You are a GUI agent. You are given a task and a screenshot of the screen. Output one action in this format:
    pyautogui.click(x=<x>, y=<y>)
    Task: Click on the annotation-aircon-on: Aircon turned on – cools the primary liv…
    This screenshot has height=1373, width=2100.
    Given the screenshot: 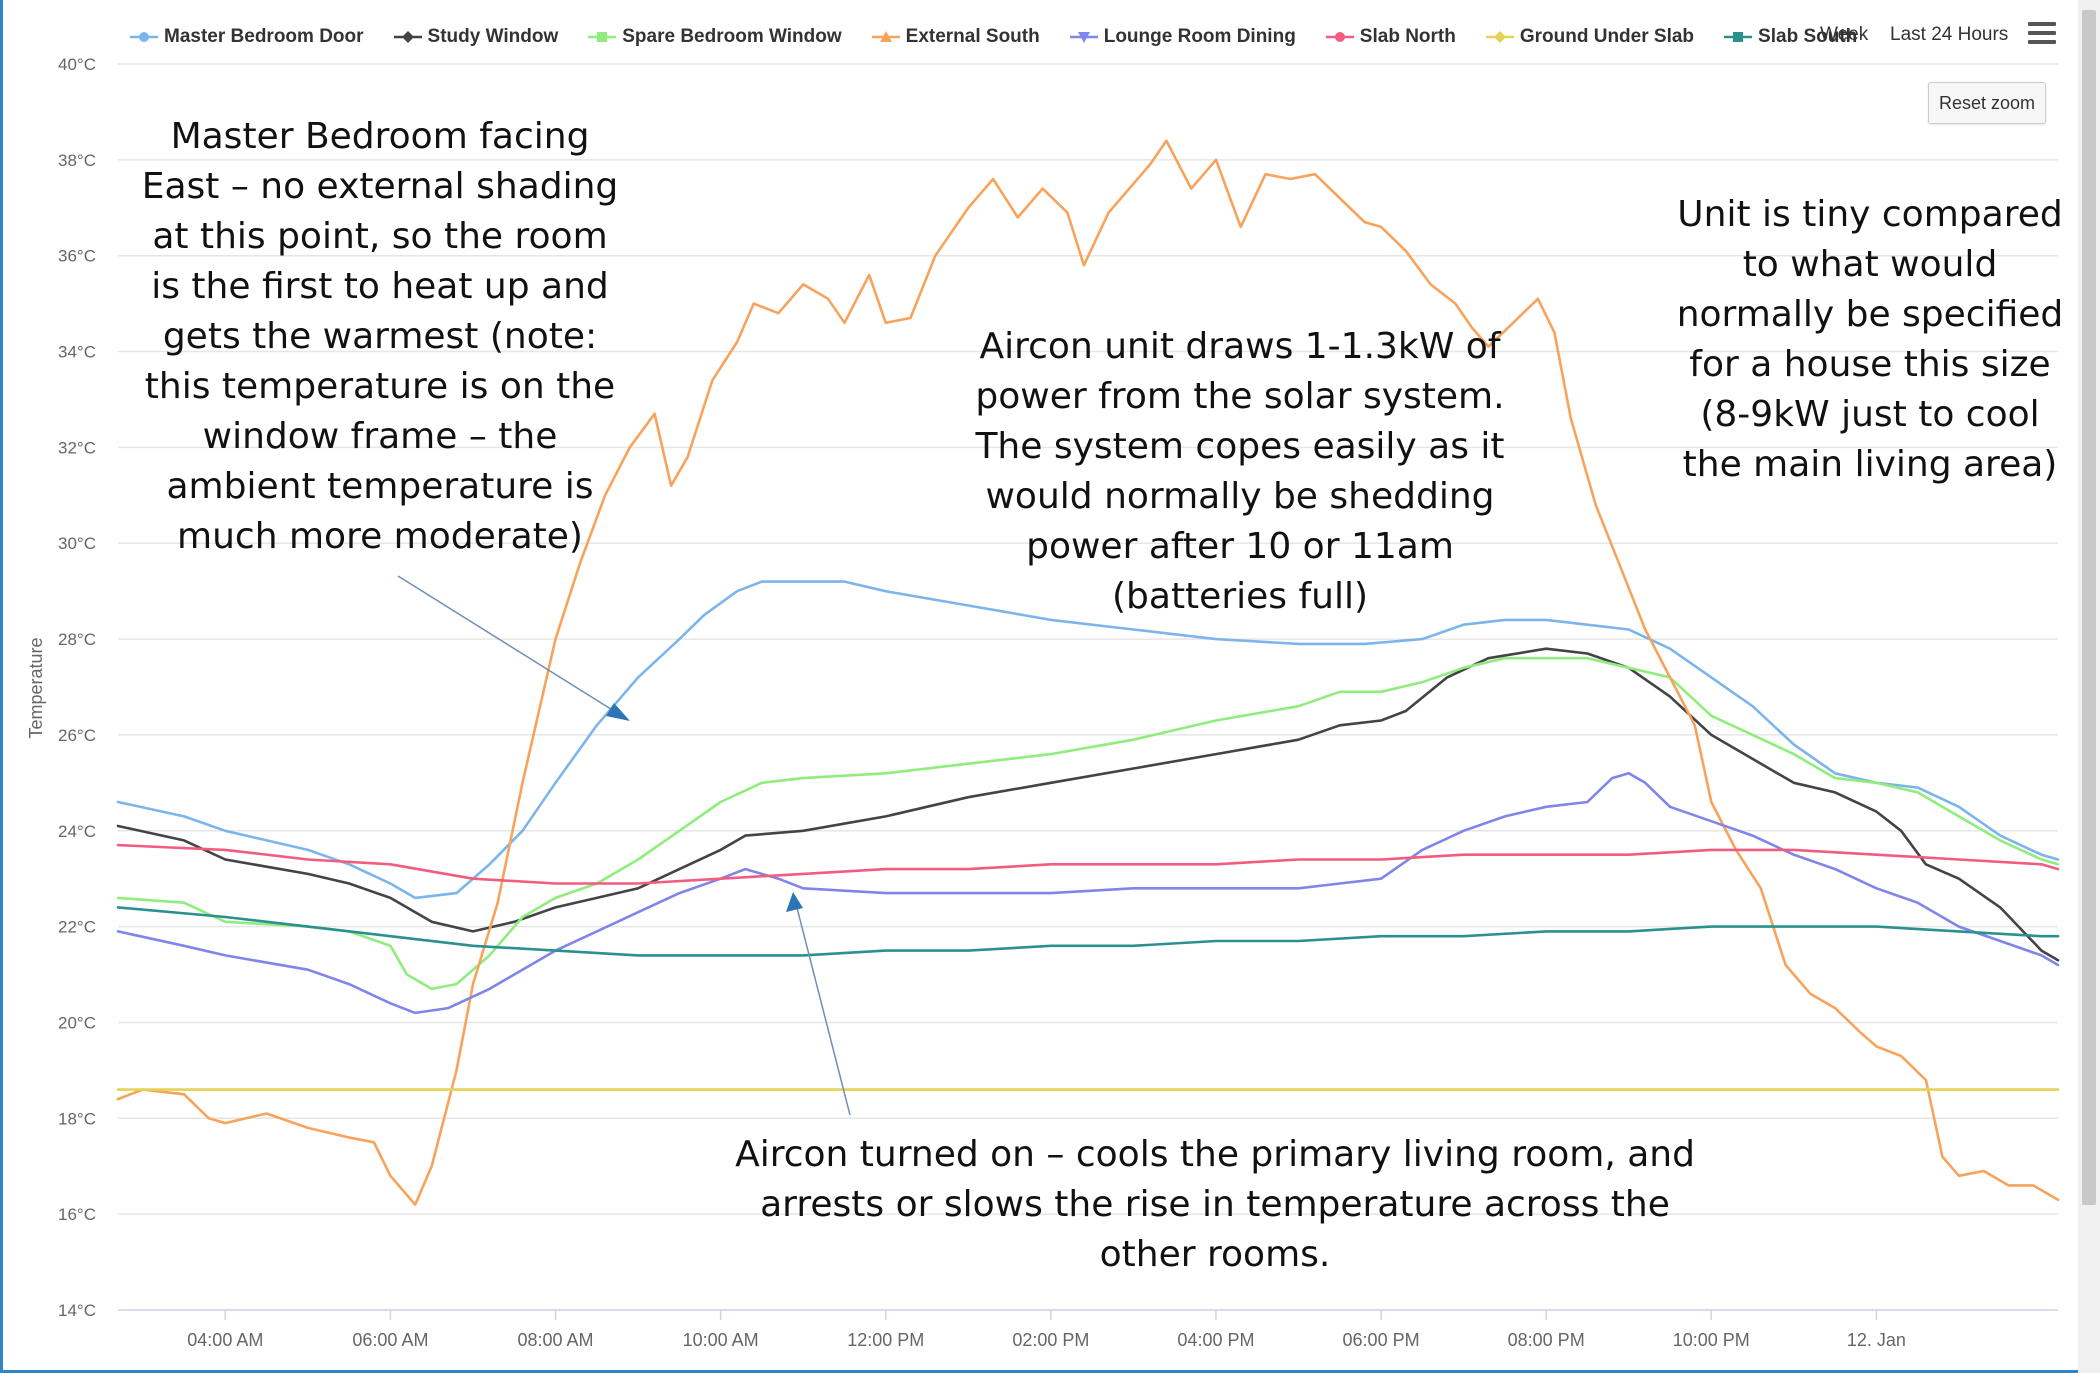 What is the action you would take?
    pyautogui.click(x=1215, y=1204)
    